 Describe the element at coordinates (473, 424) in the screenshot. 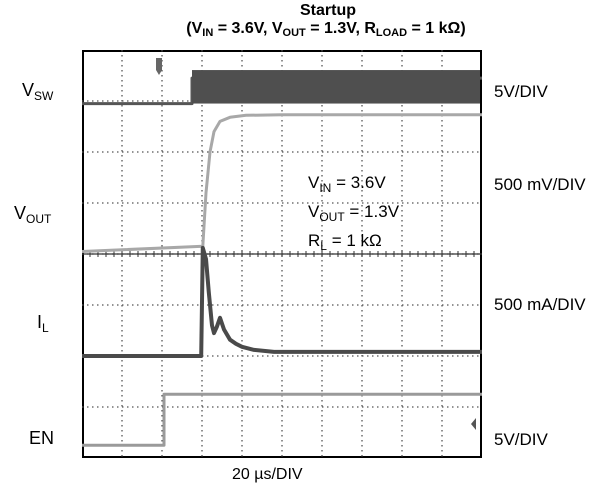

I see `channel-offset-marker-icon` at that location.